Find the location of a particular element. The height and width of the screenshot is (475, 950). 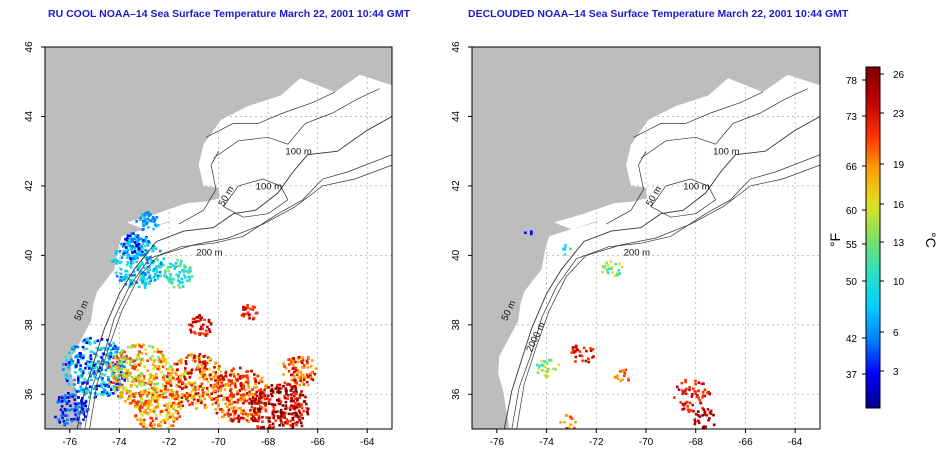

celsius-tick-label: 6 is located at coordinates (896, 333).